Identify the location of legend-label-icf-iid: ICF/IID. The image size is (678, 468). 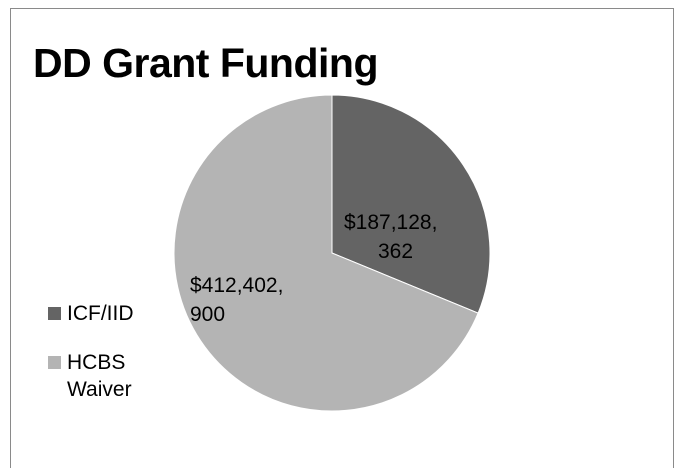
(100, 313).